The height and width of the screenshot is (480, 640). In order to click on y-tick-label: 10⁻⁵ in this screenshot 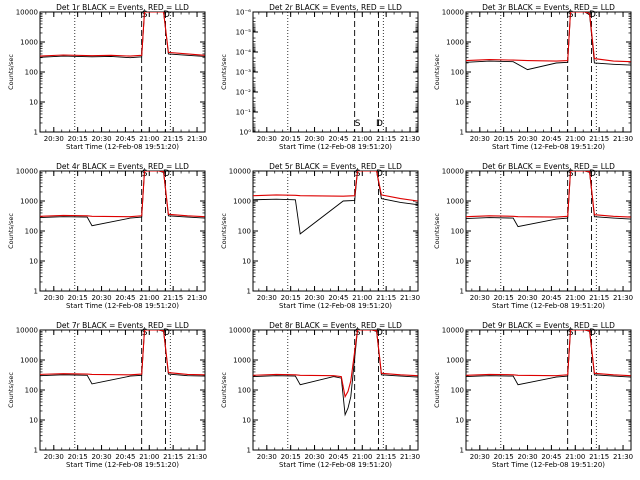, I will do `click(244, 33)`.